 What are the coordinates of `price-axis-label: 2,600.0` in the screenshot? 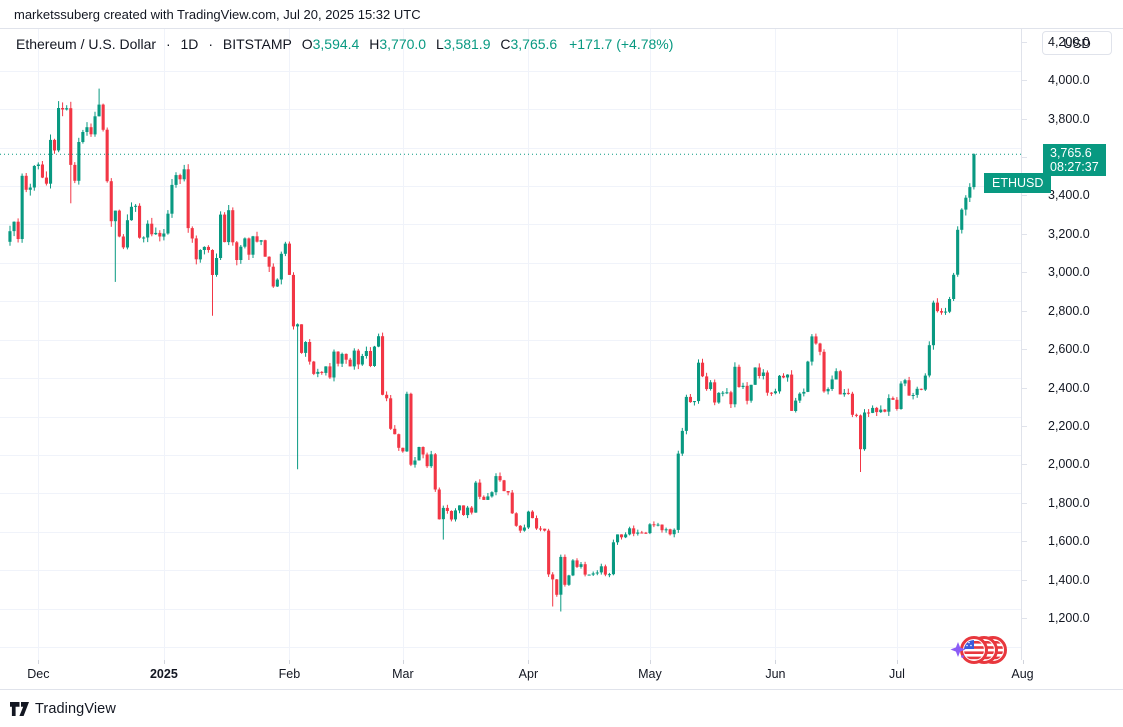 It's located at (1069, 349).